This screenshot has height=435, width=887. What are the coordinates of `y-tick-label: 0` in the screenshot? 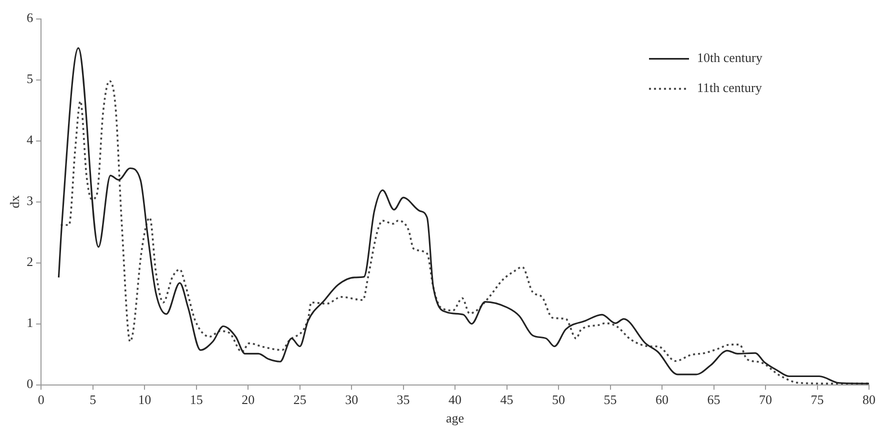 It's located at (30, 384).